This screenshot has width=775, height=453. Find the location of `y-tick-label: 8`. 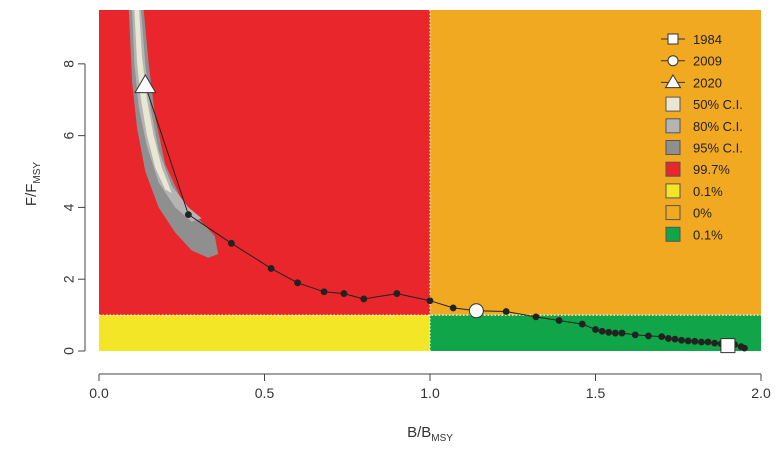

y-tick-label: 8 is located at coordinates (69, 64).